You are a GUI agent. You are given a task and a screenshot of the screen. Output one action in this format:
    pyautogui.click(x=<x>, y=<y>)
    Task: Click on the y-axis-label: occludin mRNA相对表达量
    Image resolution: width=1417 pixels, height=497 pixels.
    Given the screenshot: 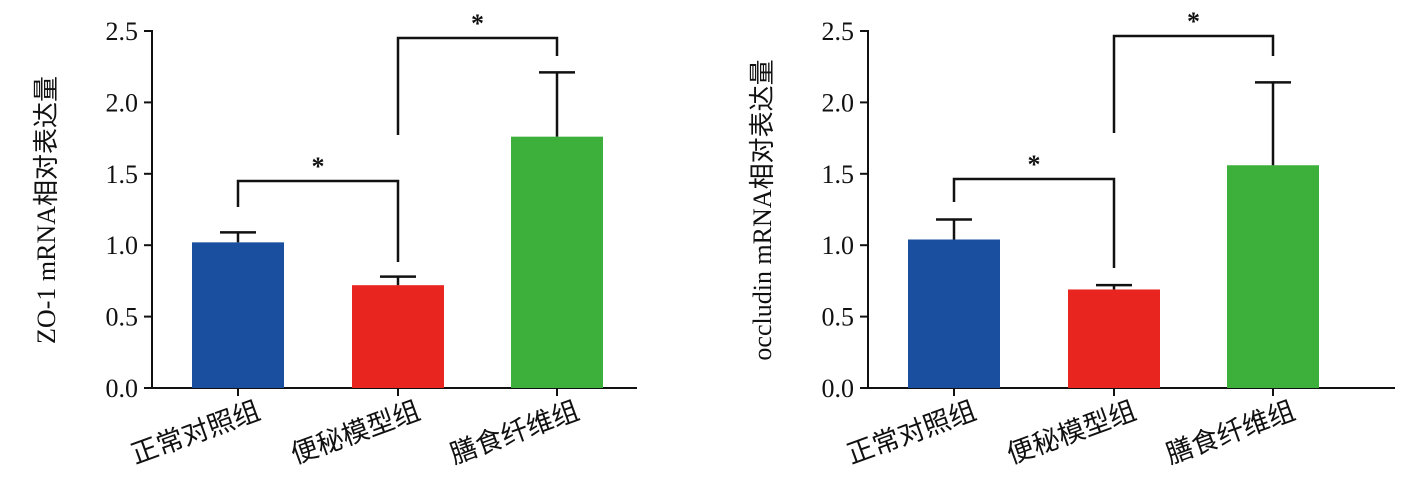 What is the action you would take?
    pyautogui.click(x=762, y=209)
    